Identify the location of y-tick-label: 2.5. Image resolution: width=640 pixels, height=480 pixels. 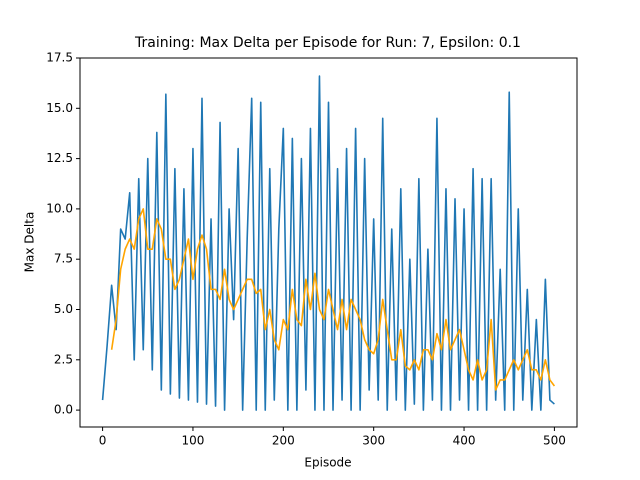
(63, 359).